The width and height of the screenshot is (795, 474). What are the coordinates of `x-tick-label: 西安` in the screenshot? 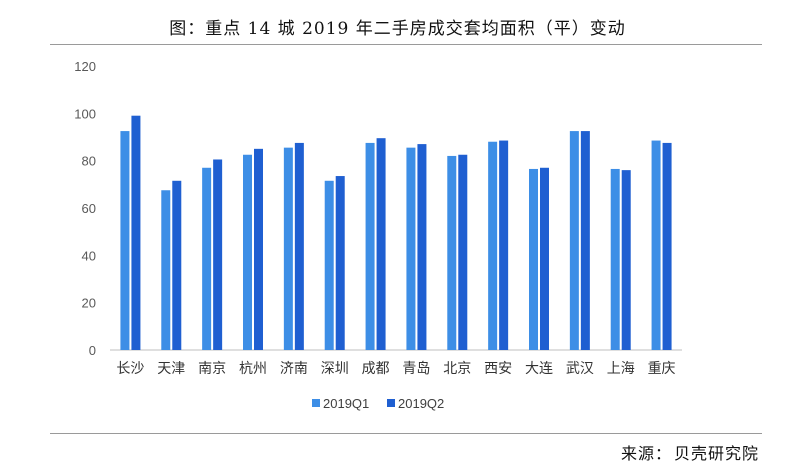 It's located at (498, 369).